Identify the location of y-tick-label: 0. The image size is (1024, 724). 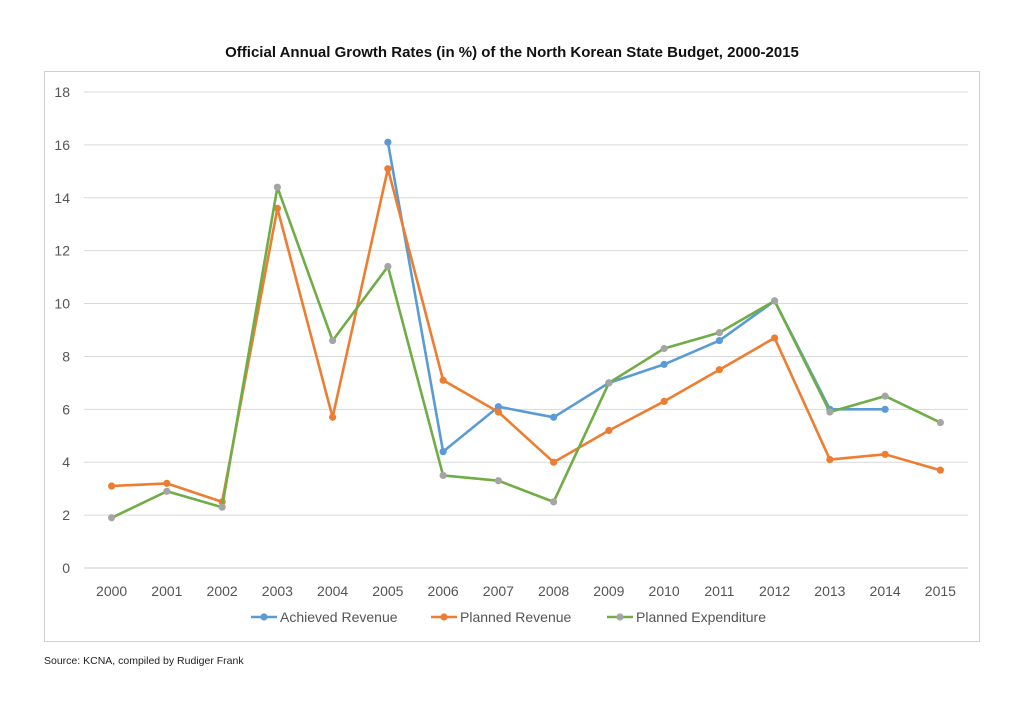
(66, 568).